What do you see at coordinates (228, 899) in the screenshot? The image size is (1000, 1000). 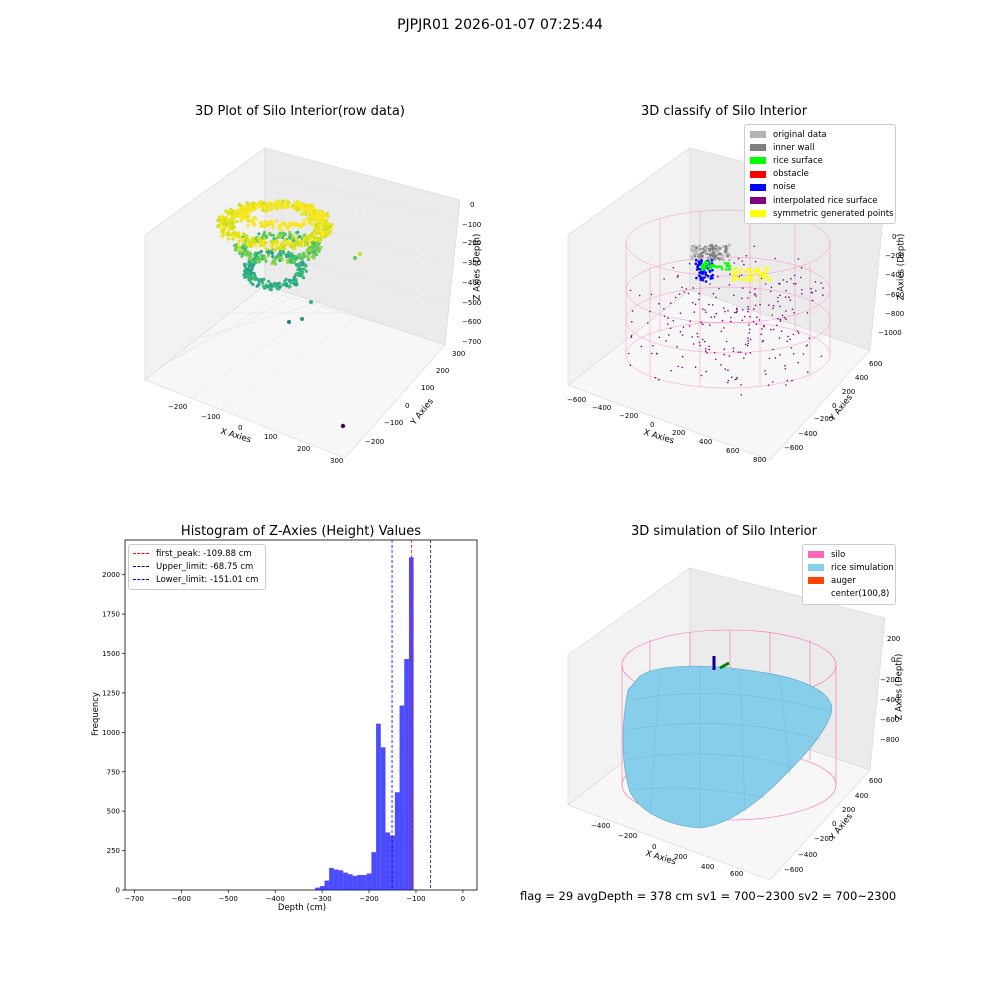 I see `histogram-x-tick-label: −500` at bounding box center [228, 899].